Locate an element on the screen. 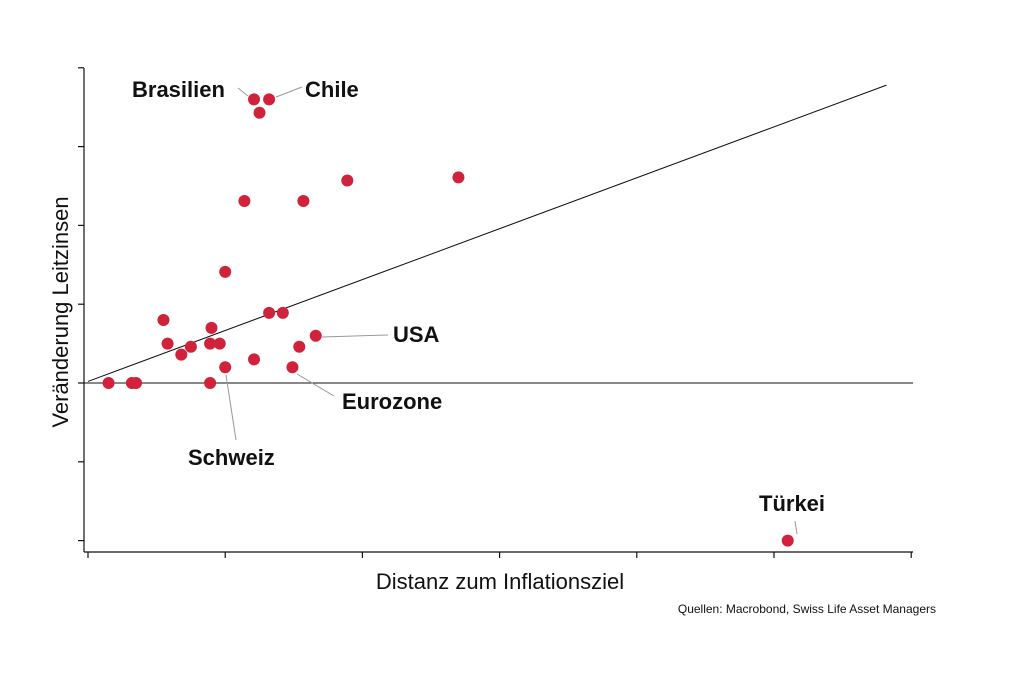 The width and height of the screenshot is (1022, 676). annotation-label-0: Brasilien is located at coordinates (178, 89).